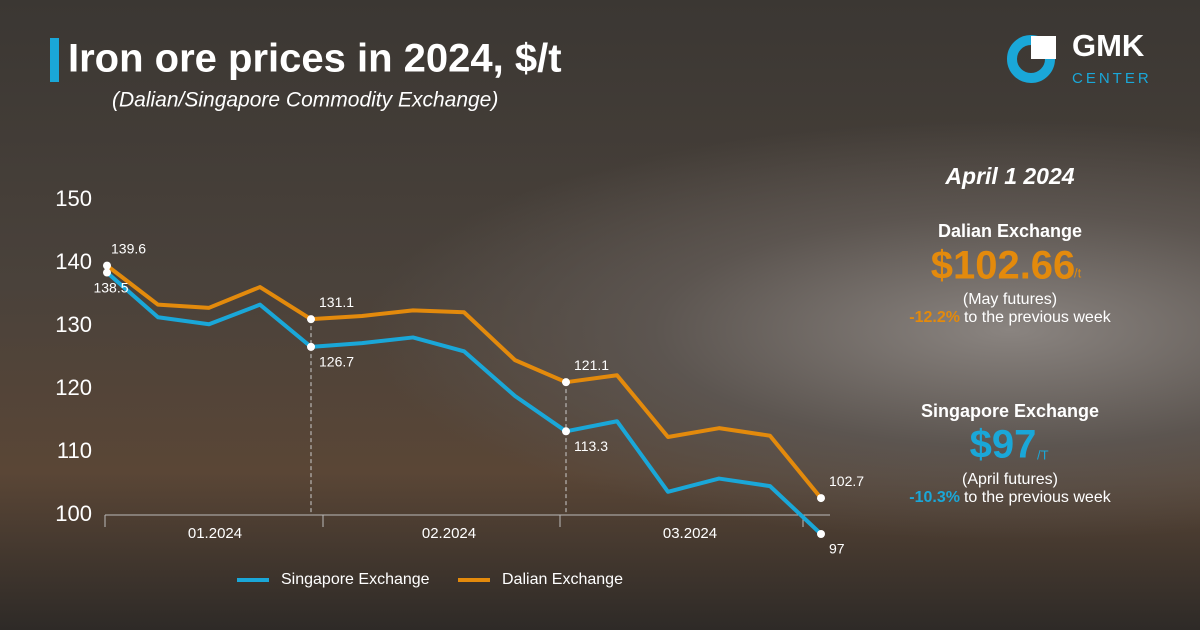 This screenshot has height=630, width=1200. Describe the element at coordinates (690, 533) in the screenshot. I see `x-section-label: 03.2024` at that location.